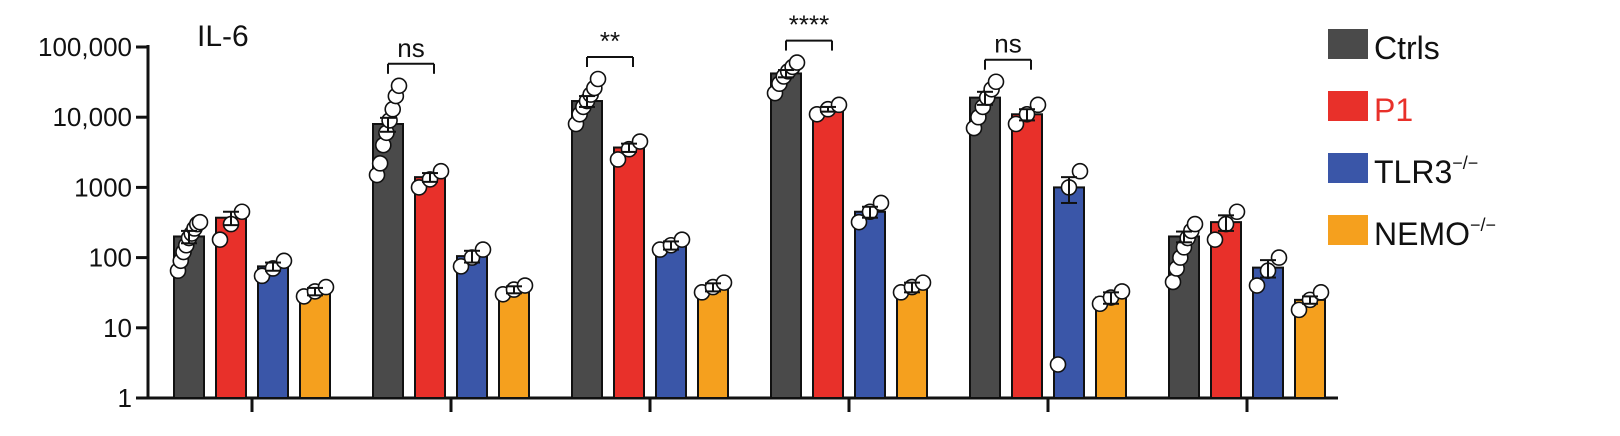  What do you see at coordinates (709, 42) in the screenshot?
I see `significance-annotations: ns ******ns` at bounding box center [709, 42].